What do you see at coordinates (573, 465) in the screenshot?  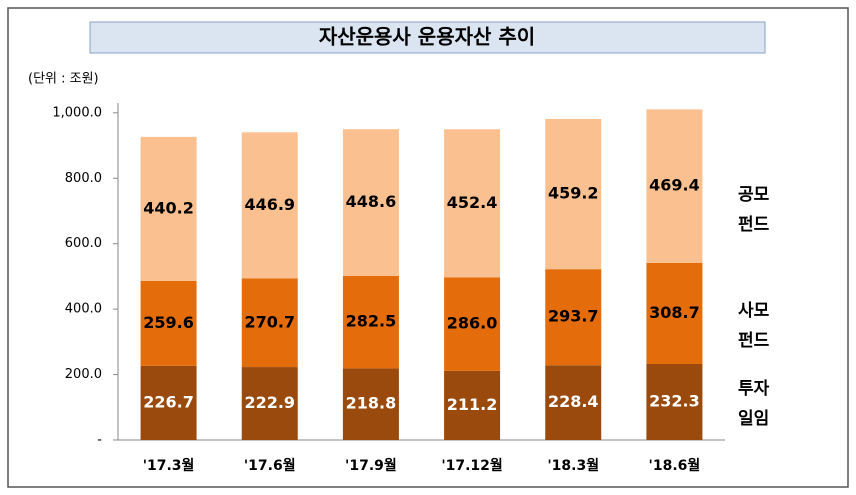 I see `x-tick-label: '18.3월` at bounding box center [573, 465].